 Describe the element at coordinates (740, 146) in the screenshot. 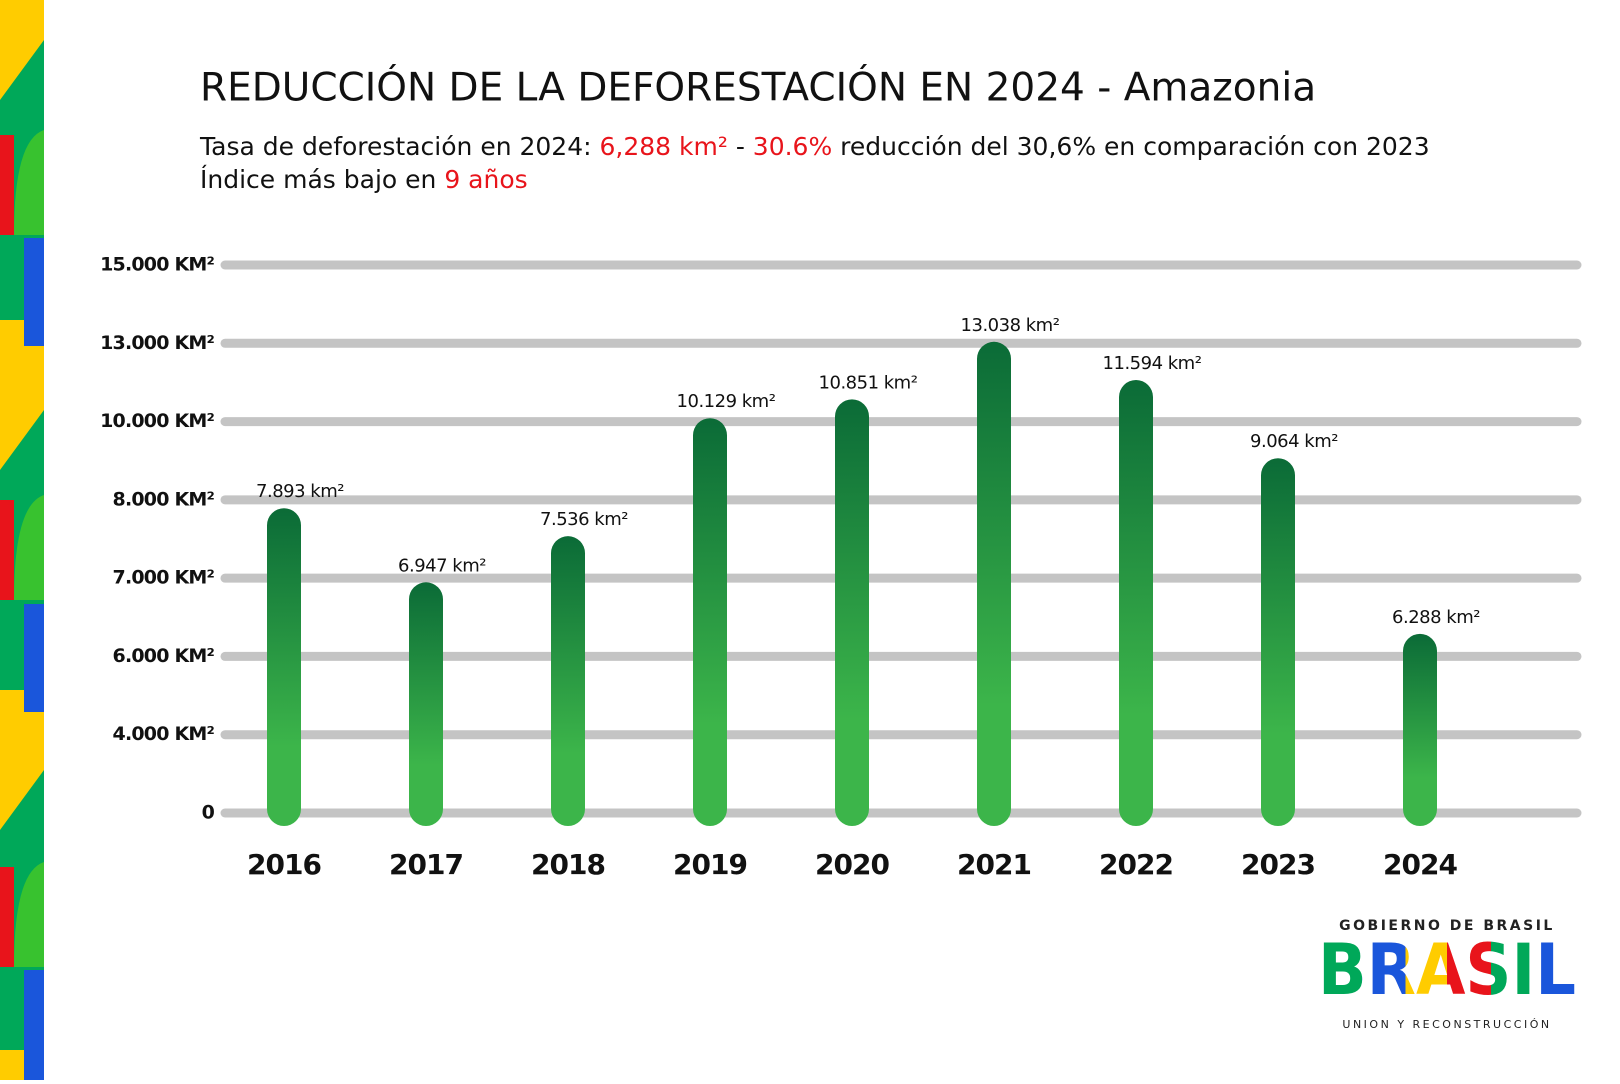

I see `subtitle-part: -` at that location.